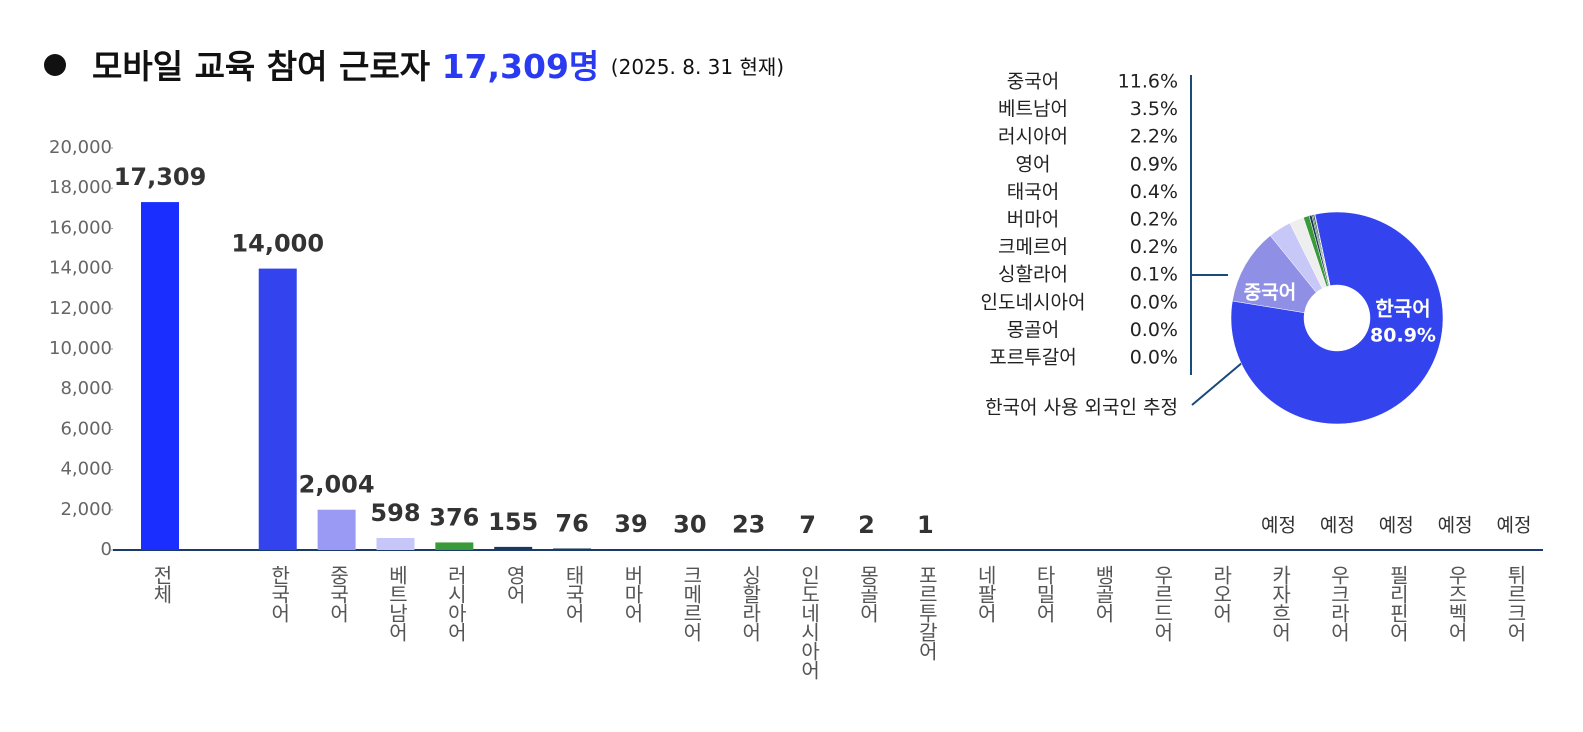  Describe the element at coordinates (86, 509) in the screenshot. I see `y-tick-label: 2,000` at that location.